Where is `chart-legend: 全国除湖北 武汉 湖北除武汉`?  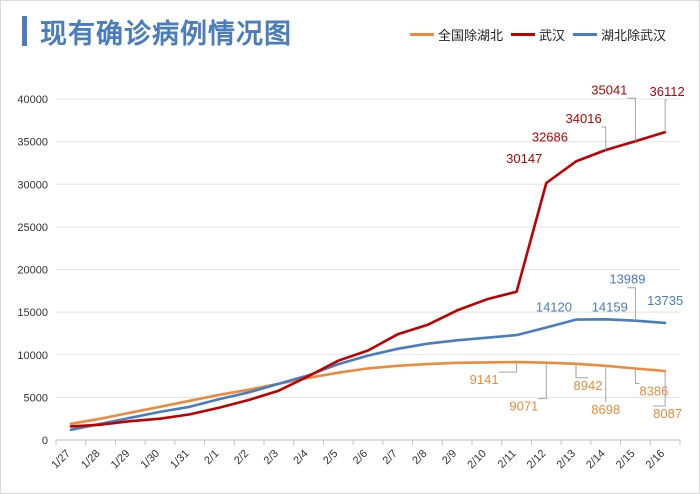 chart-legend: 全国除湖北 武汉 湖北除武汉 is located at coordinates (542, 34).